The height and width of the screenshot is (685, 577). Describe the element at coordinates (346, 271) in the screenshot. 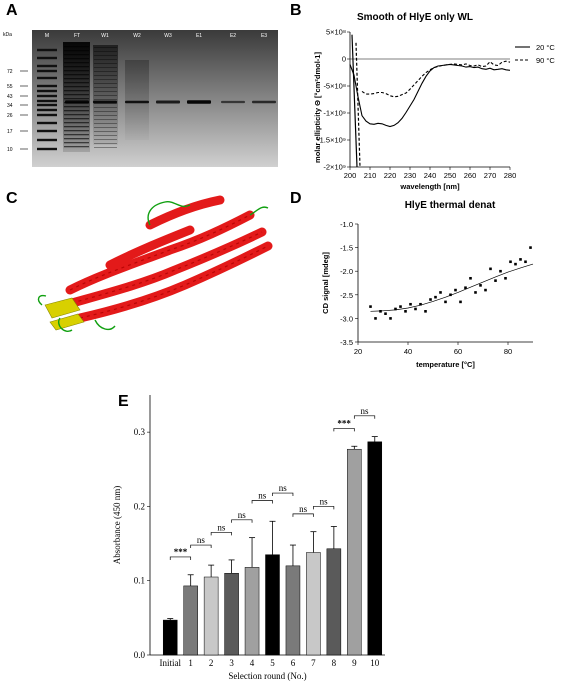

I see `chart-d-y-tick-label: -2.0` at that location.